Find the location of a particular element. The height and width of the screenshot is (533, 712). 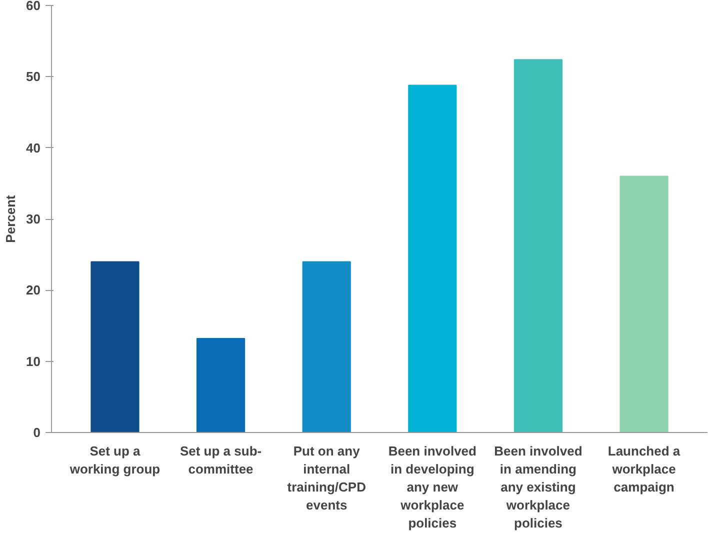

y-tick-label: 40 is located at coordinates (33, 148).